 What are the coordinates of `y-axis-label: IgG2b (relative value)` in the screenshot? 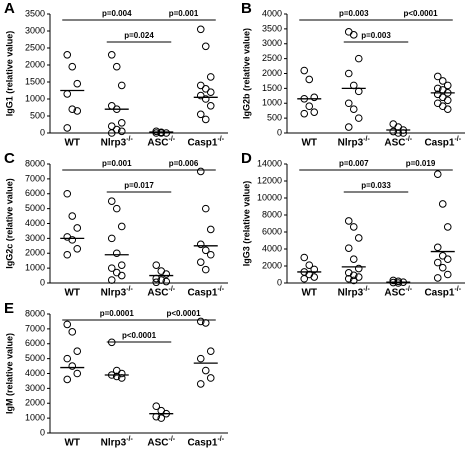 It's located at (246, 73).